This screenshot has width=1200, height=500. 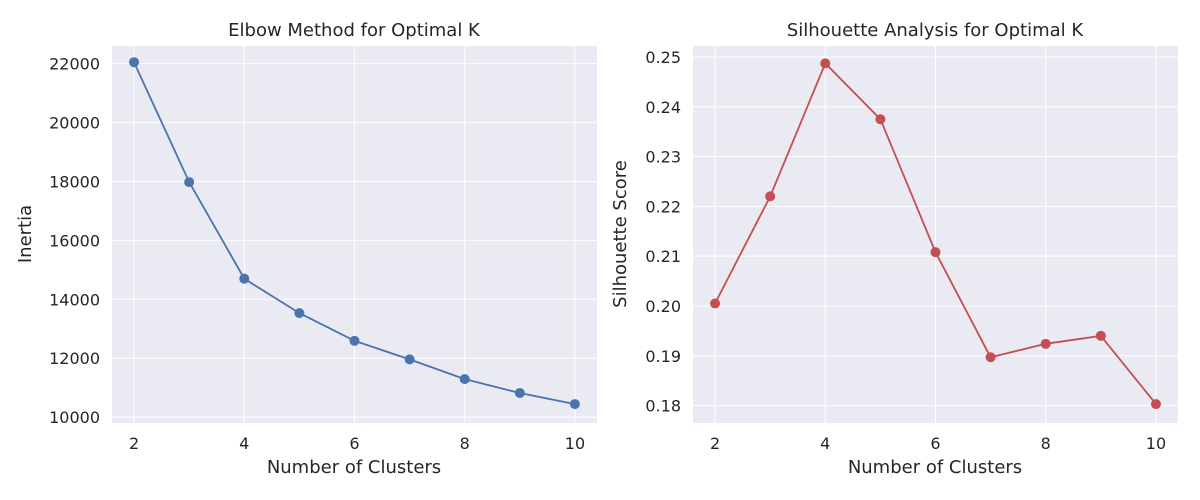 I want to click on y-tick-label: 16000, so click(x=74, y=240).